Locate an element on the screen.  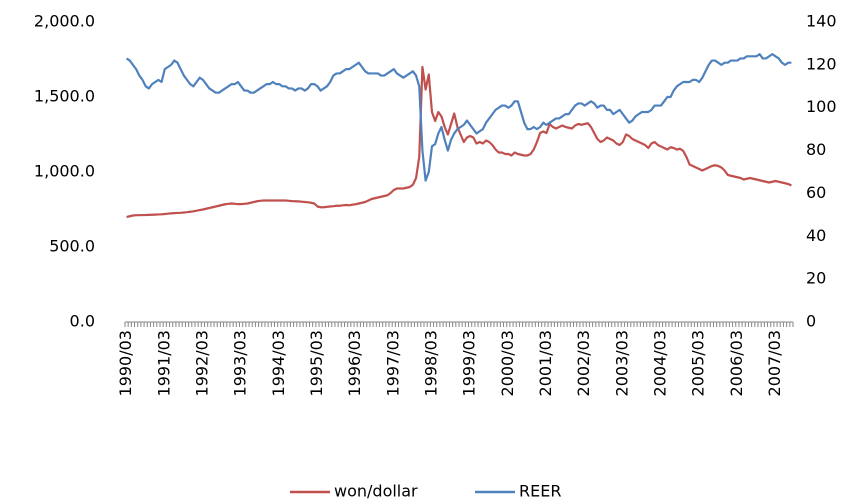
y2-tick-label: 20 is located at coordinates (816, 278).